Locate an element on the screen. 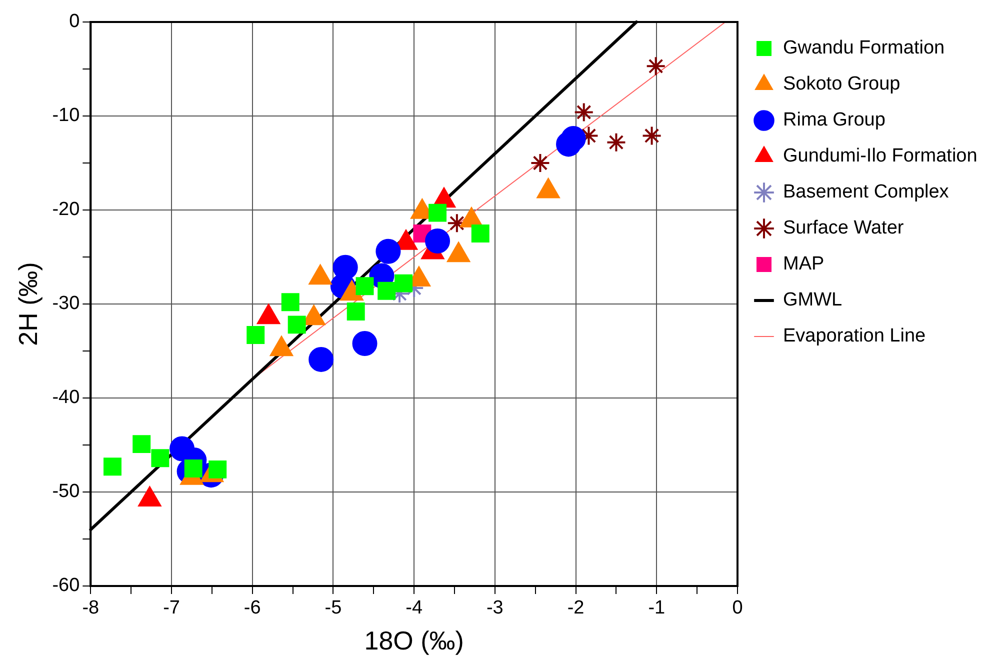  x-tick-label: -6 is located at coordinates (252, 608).